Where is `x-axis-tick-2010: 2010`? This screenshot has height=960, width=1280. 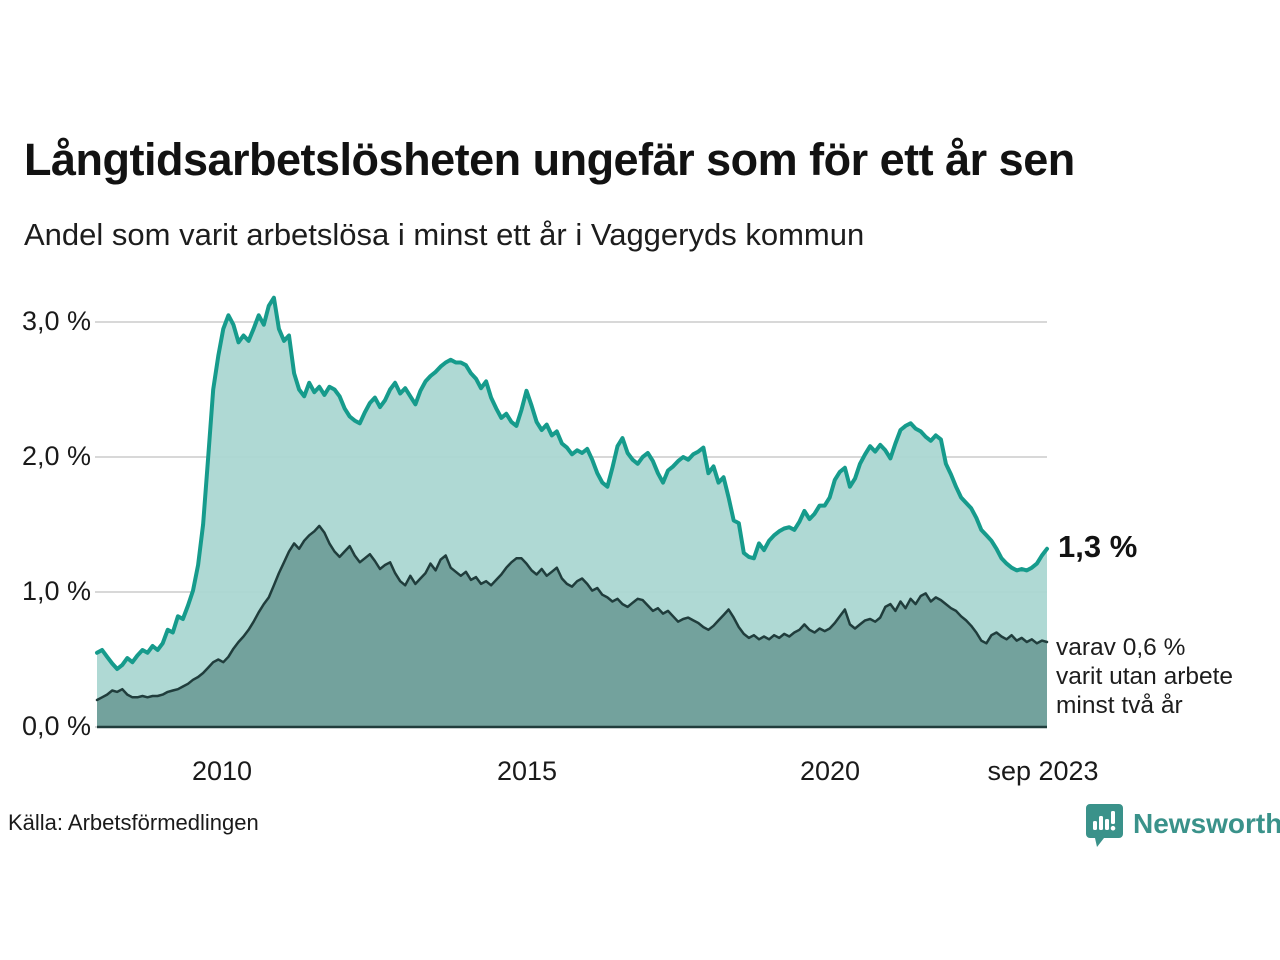
x-axis-tick-2010: 2010 is located at coordinates (222, 771).